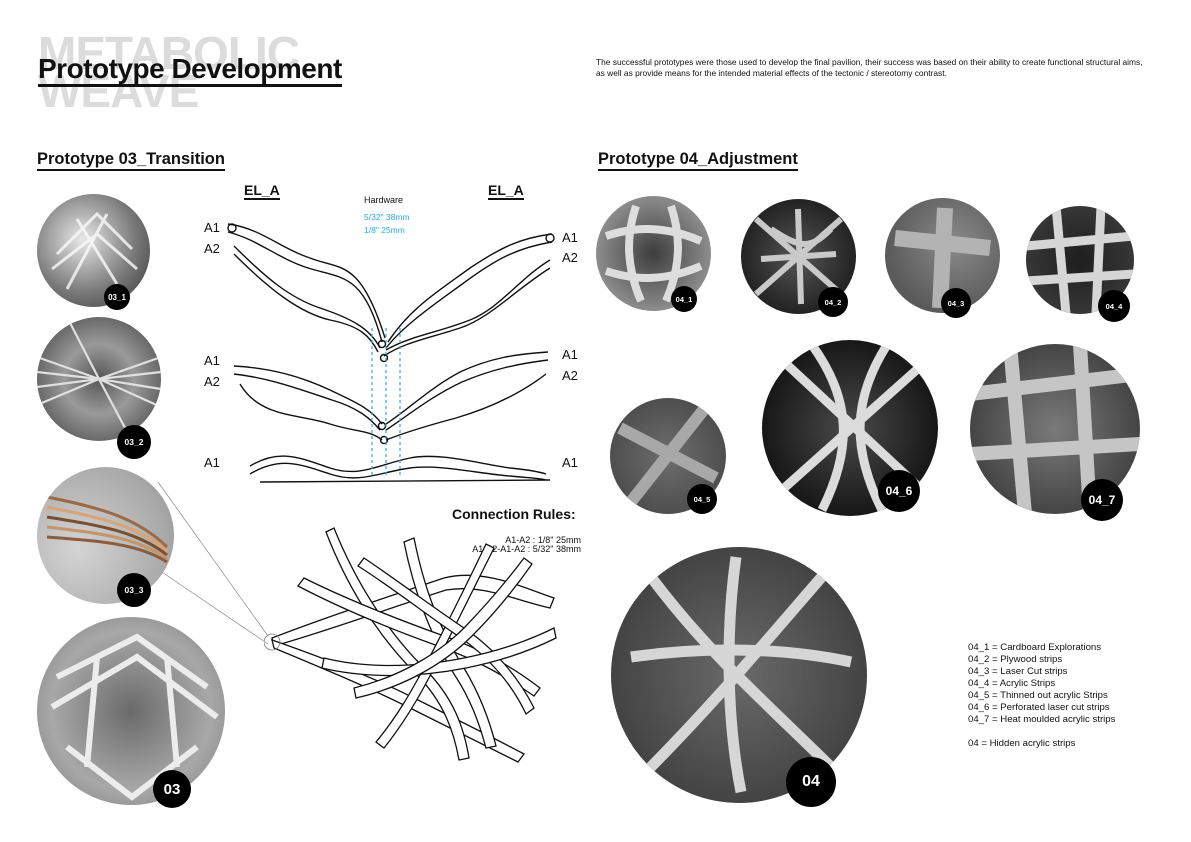 The width and height of the screenshot is (1191, 842). I want to click on section-title-prototype-03: Prototype 03_Transition, so click(131, 160).